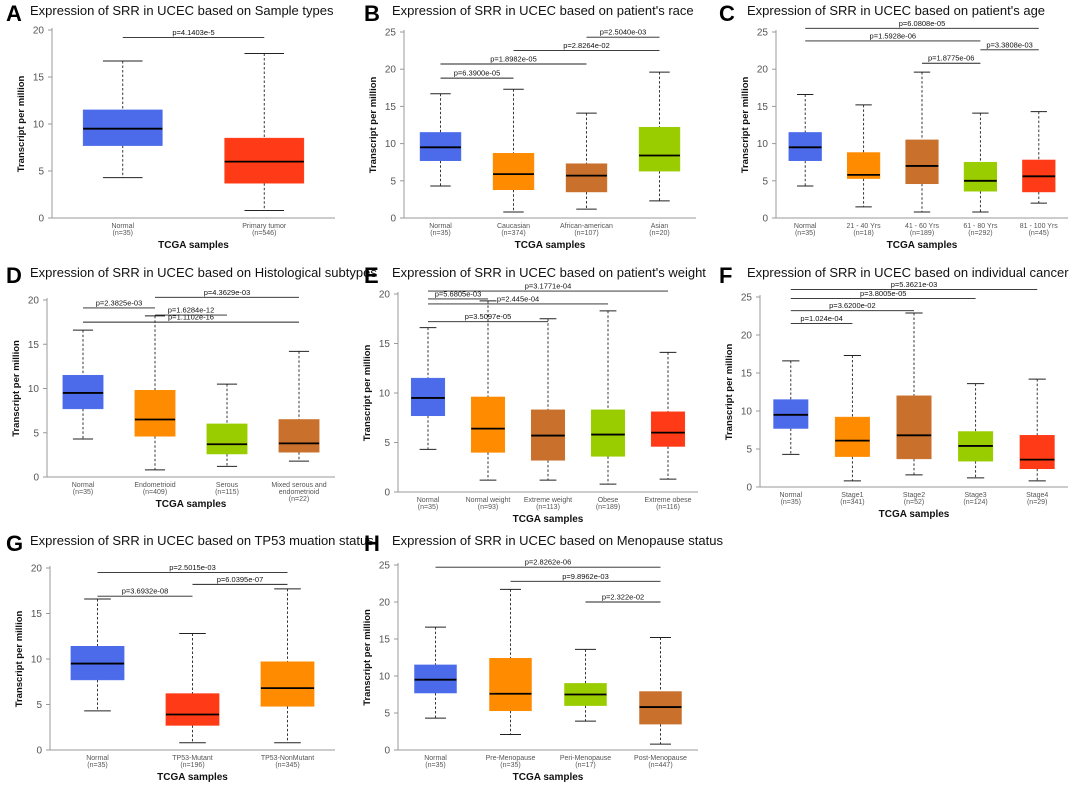  What do you see at coordinates (513, 58) in the screenshot?
I see `p-value-label: p=1.8982e-05` at bounding box center [513, 58].